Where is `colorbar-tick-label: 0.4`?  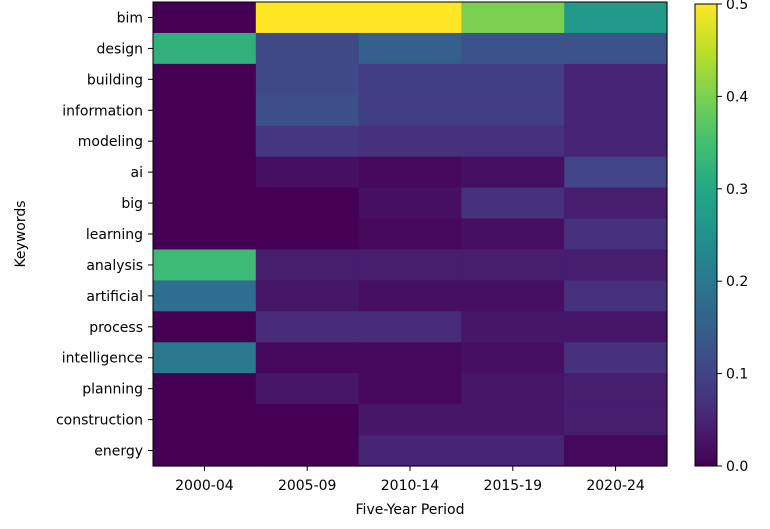
colorbar-tick-label: 0.4 is located at coordinates (737, 97).